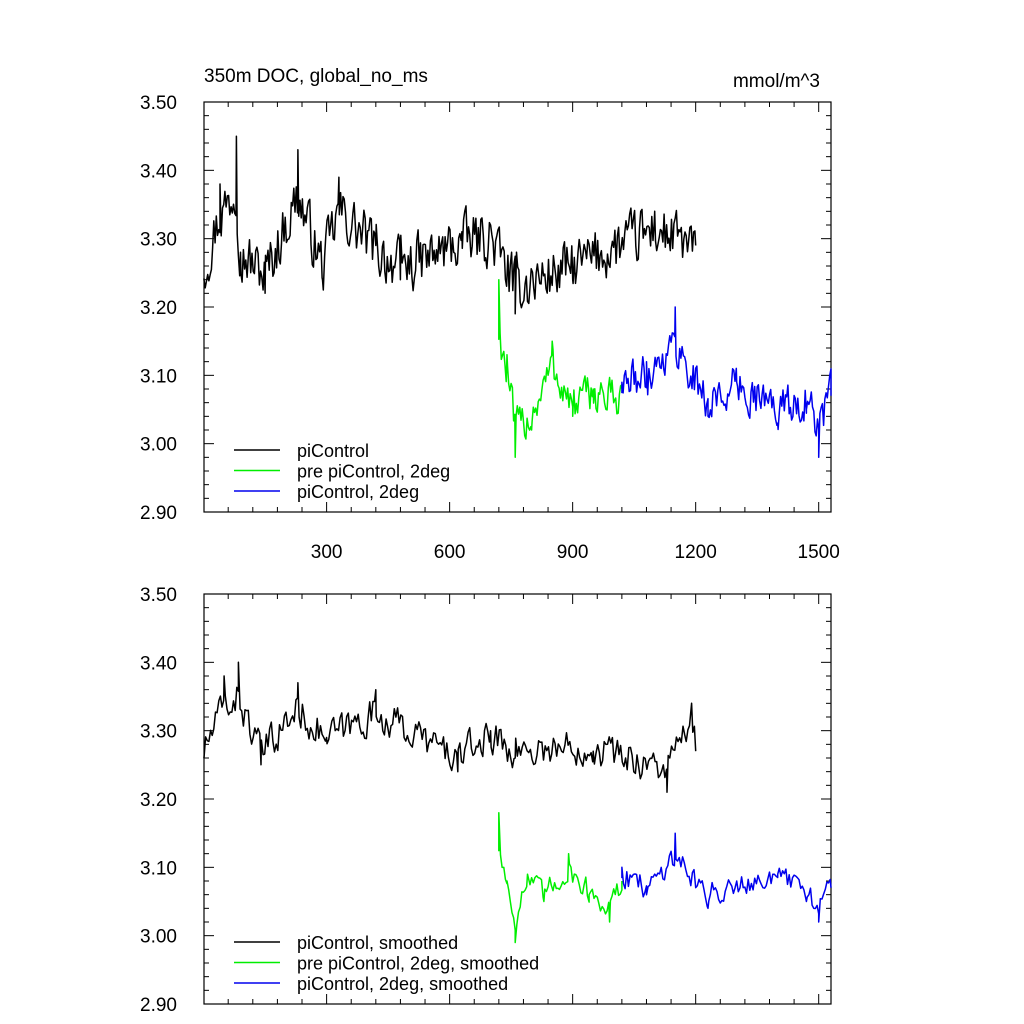  Describe the element at coordinates (418, 964) in the screenshot. I see `legend-label: pre piControl, 2deg, smoothed` at that location.